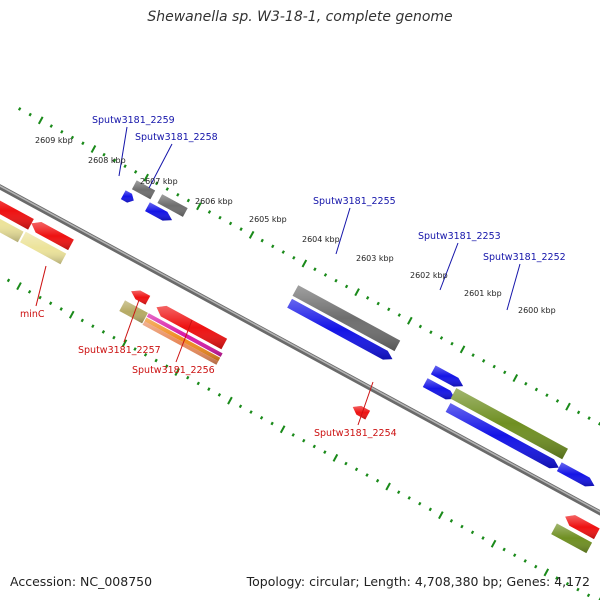 Image resolution: width=600 pixels, height=600 pixels. I want to click on gene-feature-salmon, so click(180, 343).